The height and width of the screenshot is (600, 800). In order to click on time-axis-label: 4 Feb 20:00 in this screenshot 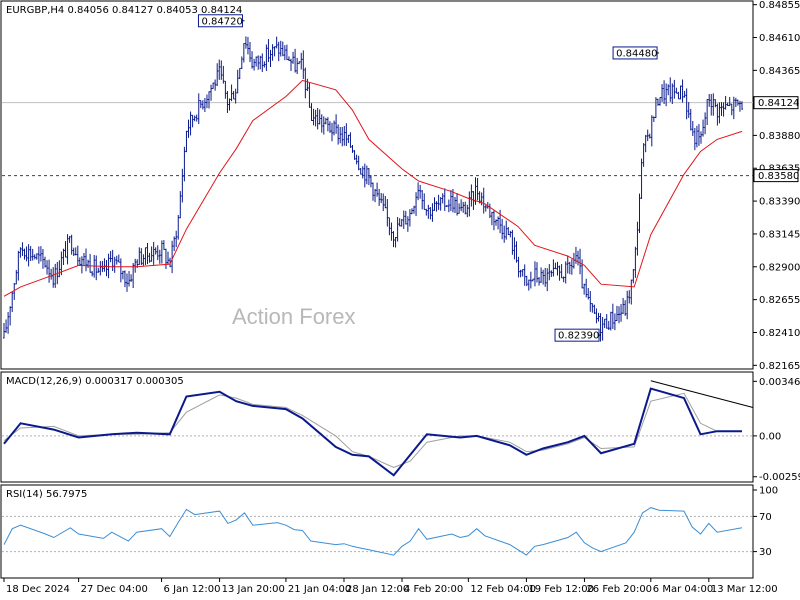, I will do `click(433, 589)`.